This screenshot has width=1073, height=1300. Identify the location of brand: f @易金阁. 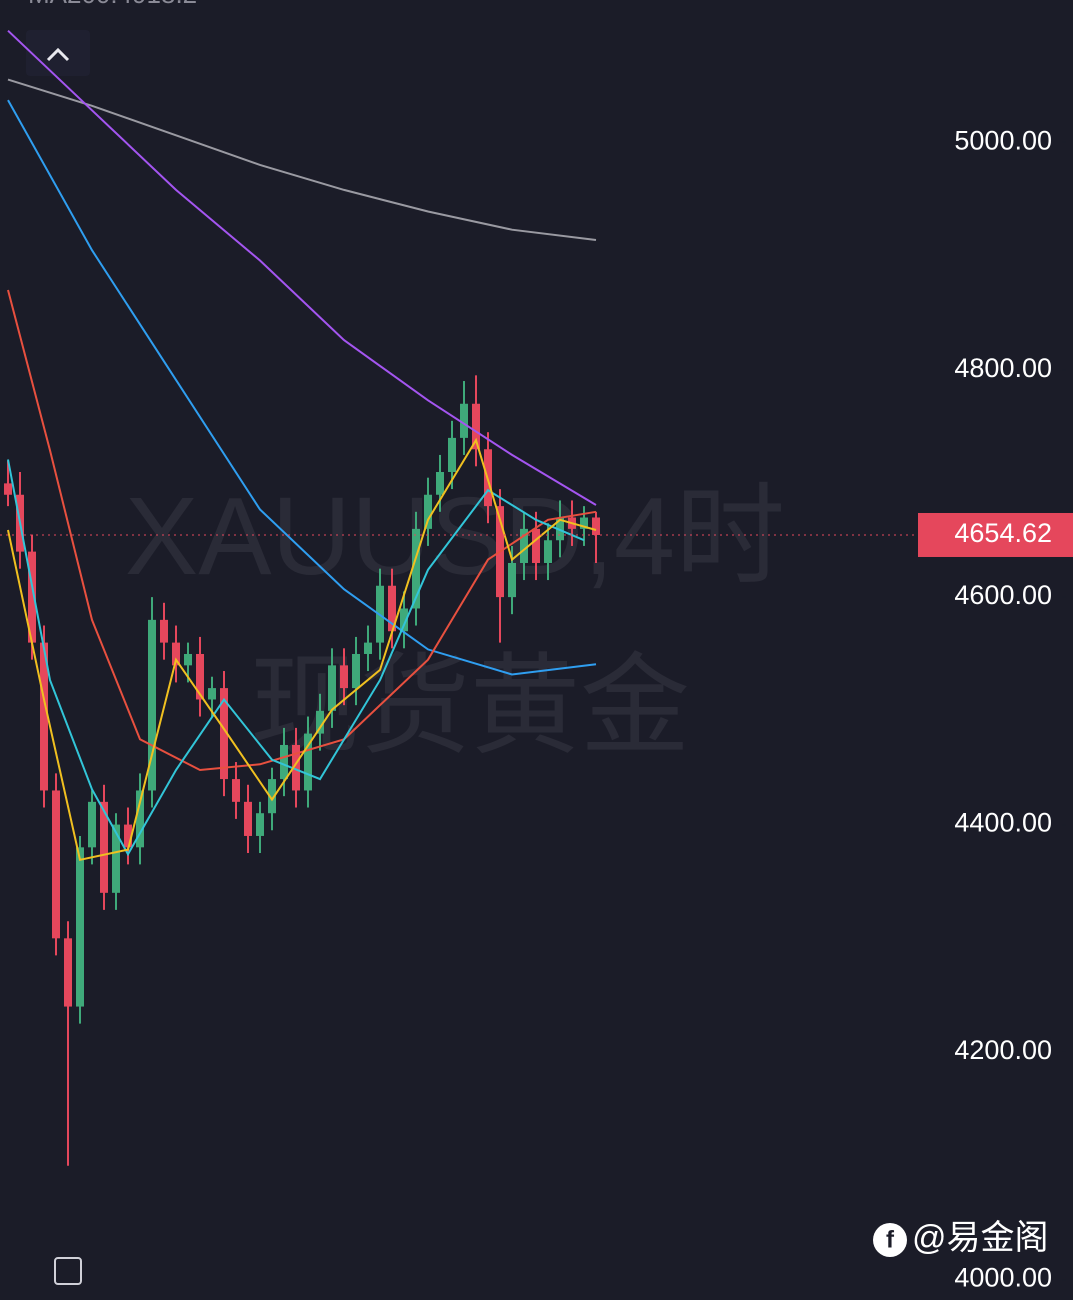
(961, 1238).